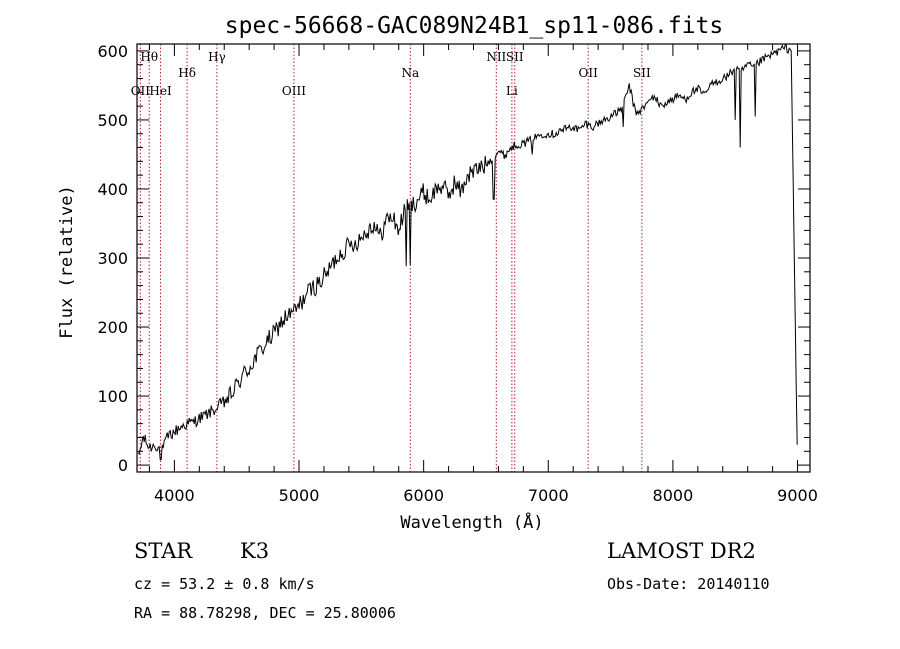  I want to click on object-class: STAR, so click(163, 551).